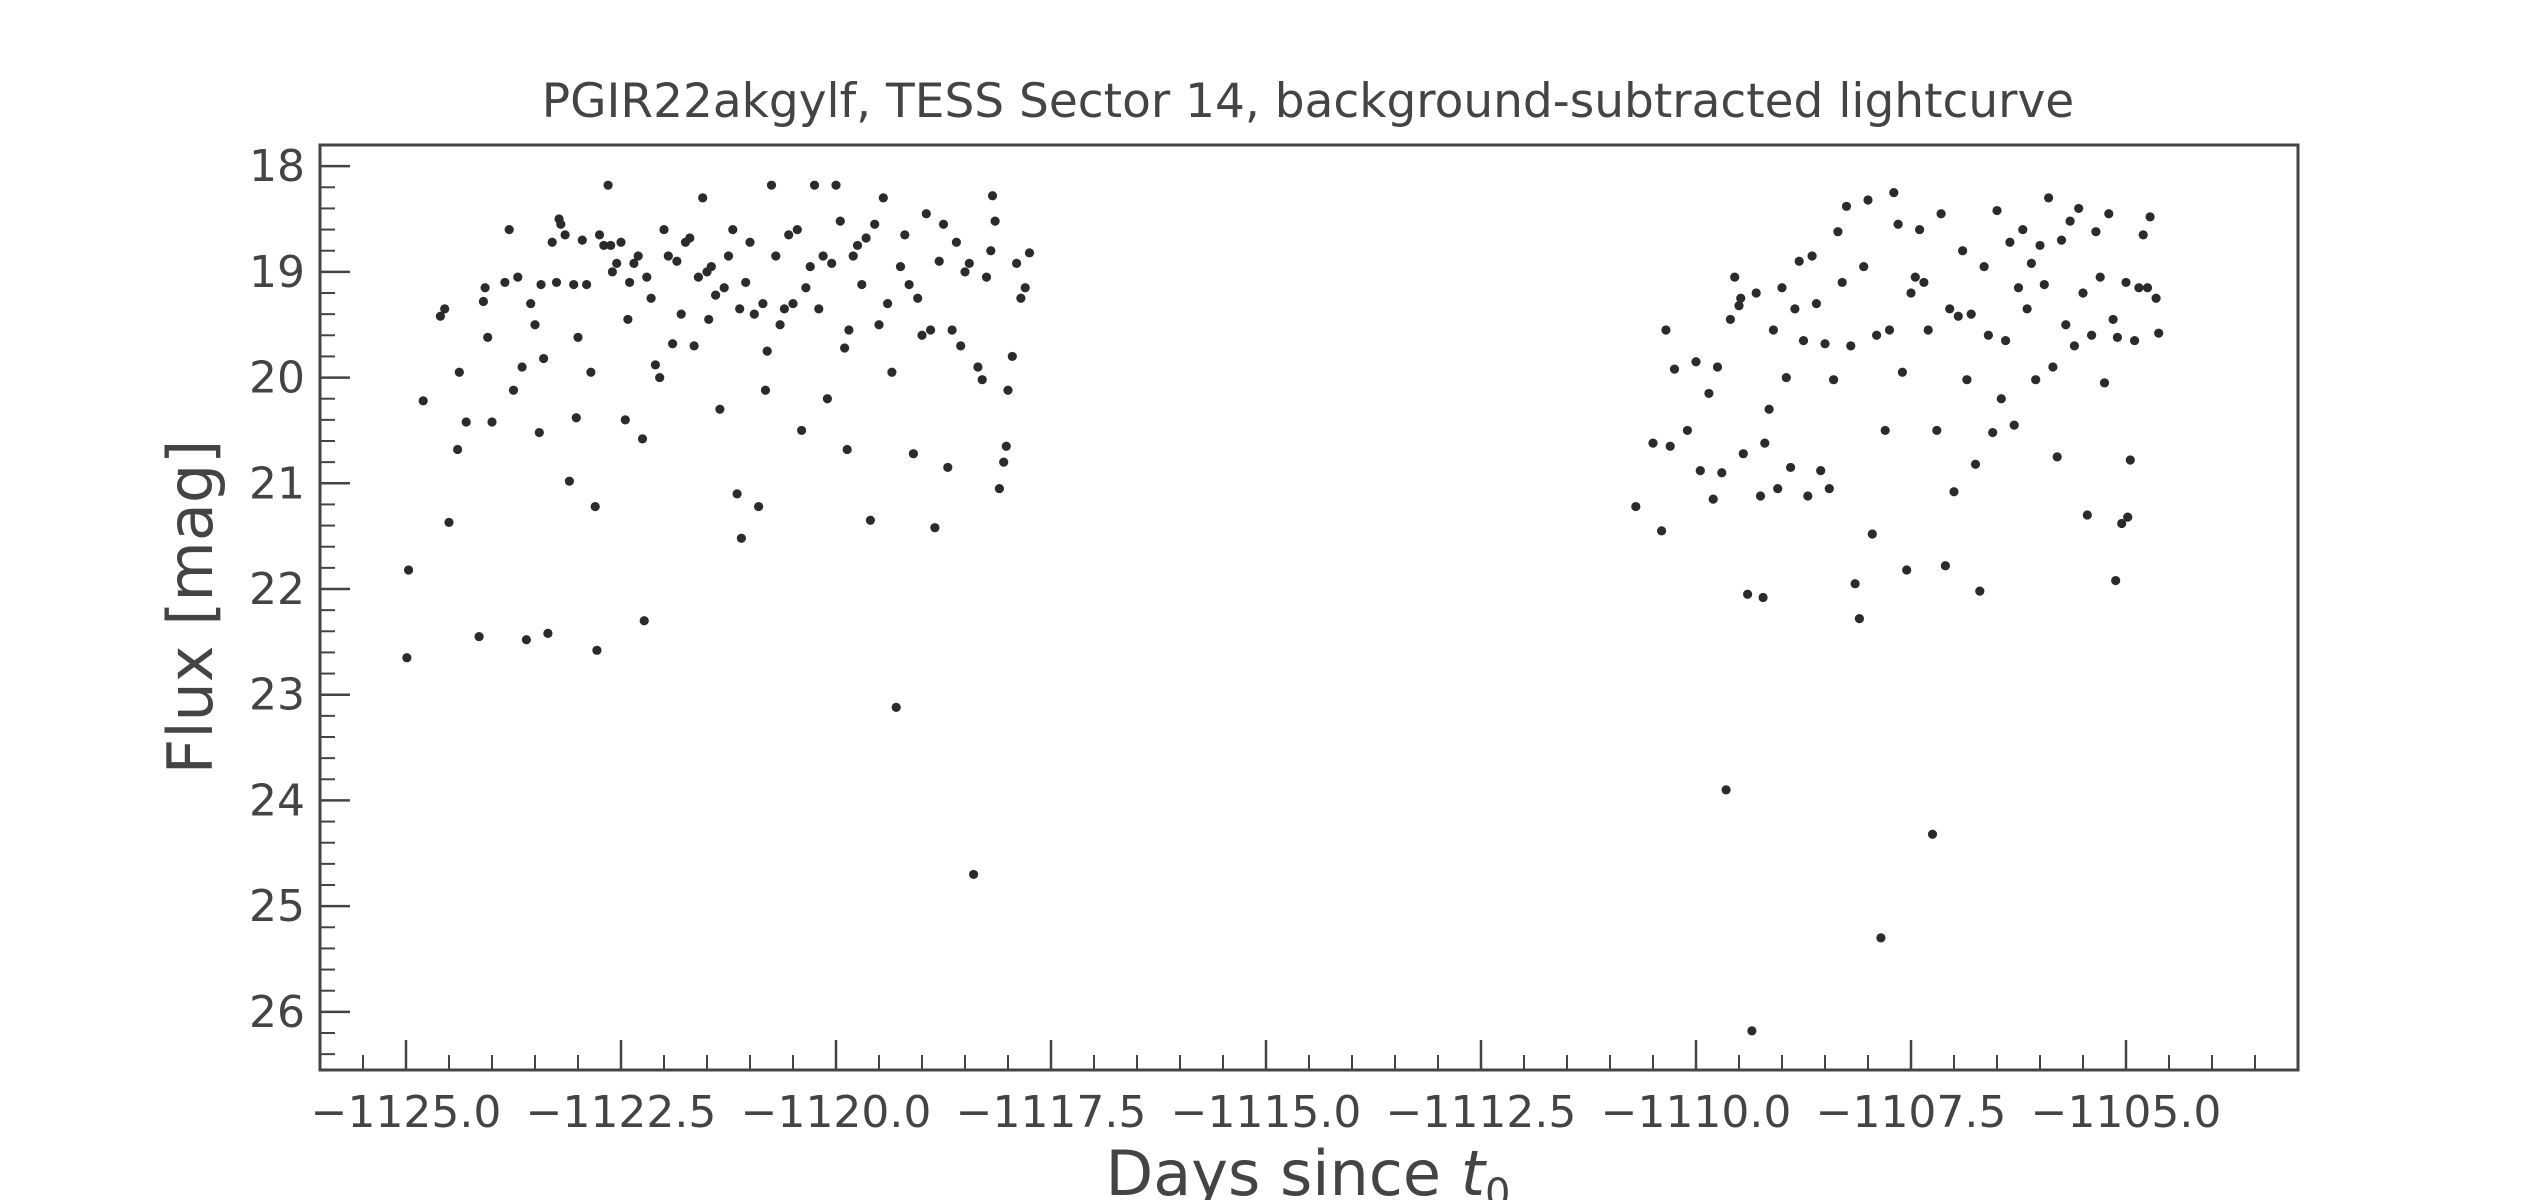 This screenshot has width=2545, height=1200. I want to click on y-tick-label: 24, so click(277, 800).